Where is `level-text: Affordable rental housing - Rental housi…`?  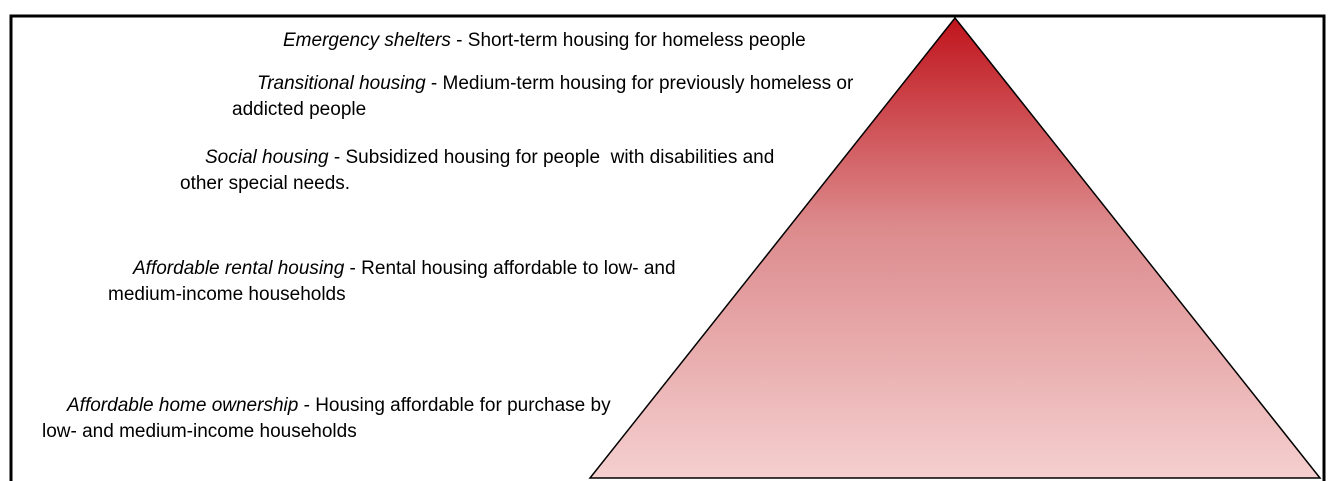
level-text: Affordable rental housing - Rental housi… is located at coordinates (413, 282).